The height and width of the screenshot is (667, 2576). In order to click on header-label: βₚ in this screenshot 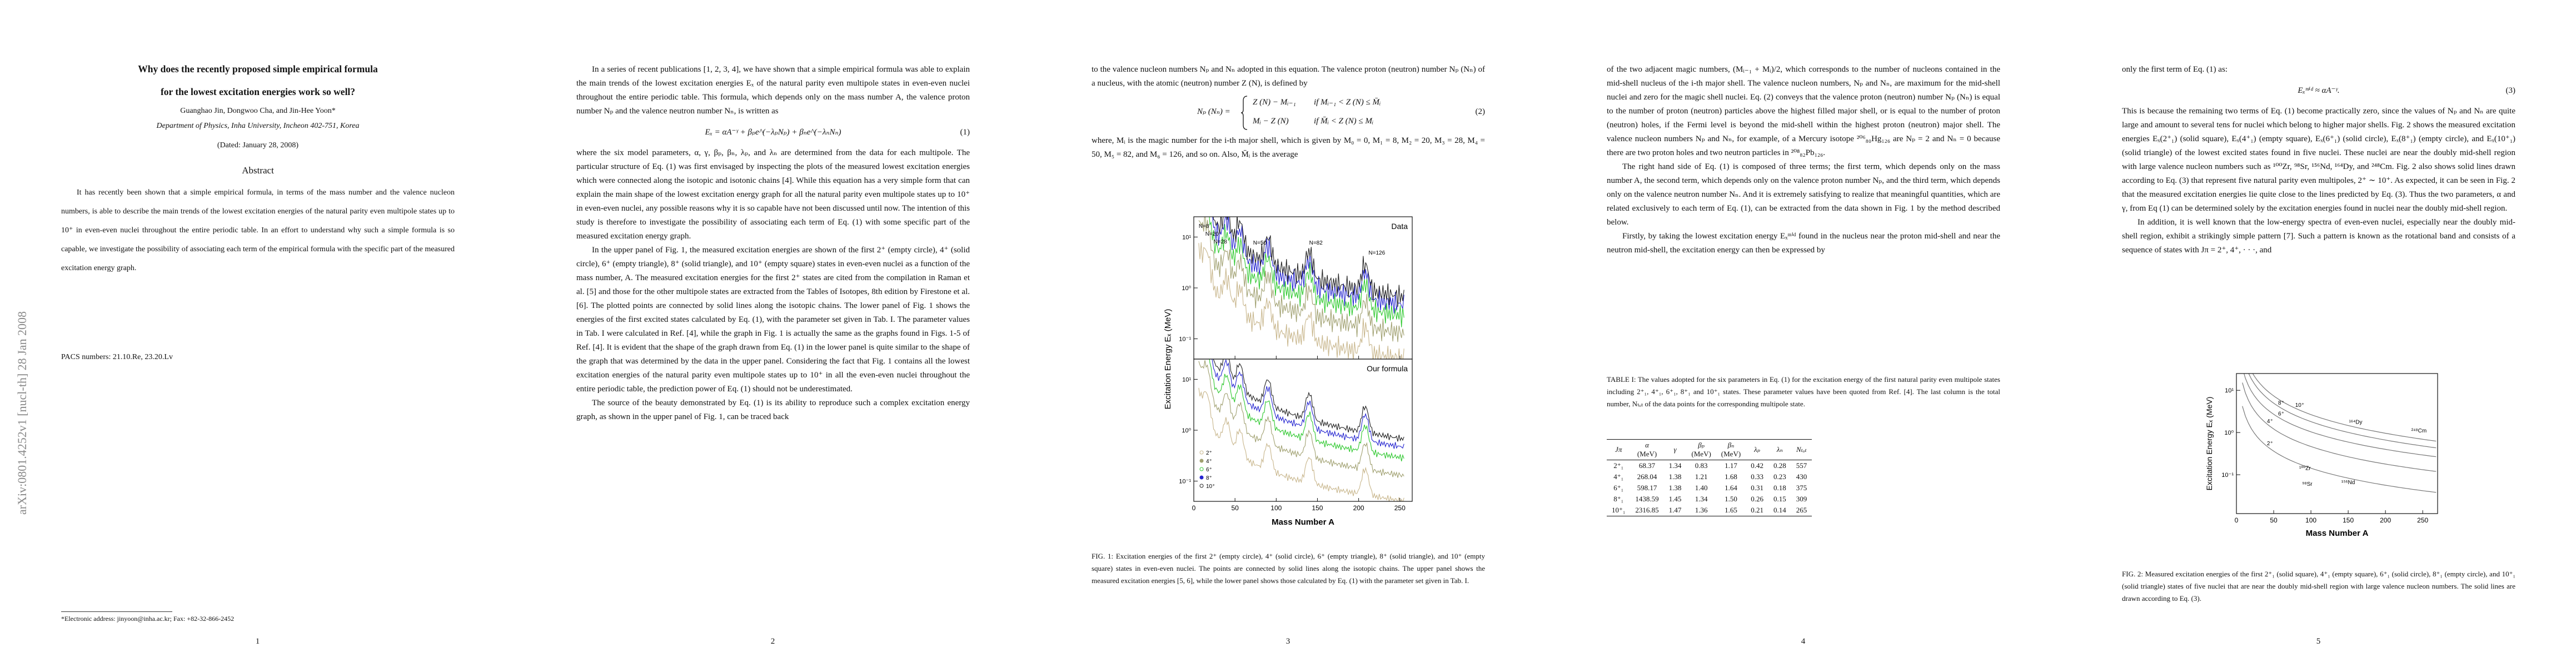, I will do `click(1701, 445)`.